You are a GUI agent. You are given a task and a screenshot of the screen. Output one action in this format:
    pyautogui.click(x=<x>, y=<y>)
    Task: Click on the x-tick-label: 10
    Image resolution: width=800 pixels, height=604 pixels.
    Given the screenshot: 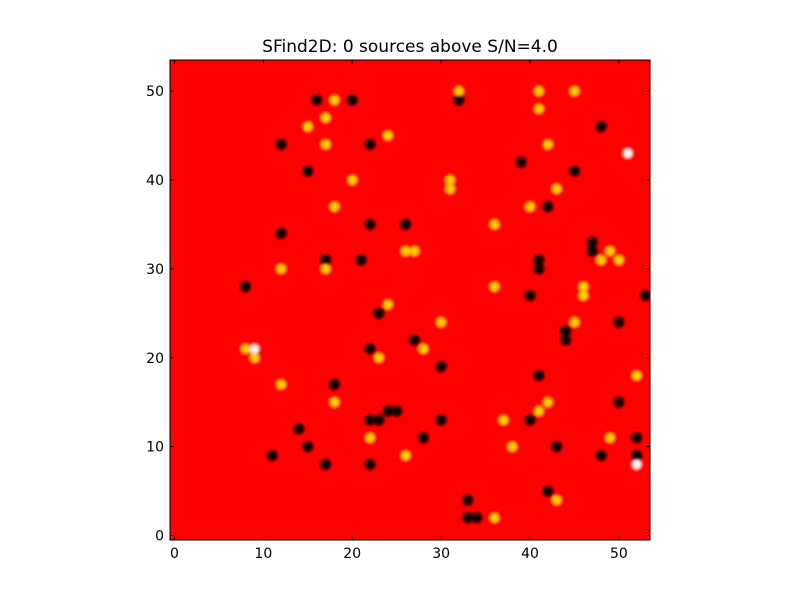 What is the action you would take?
    pyautogui.click(x=263, y=554)
    